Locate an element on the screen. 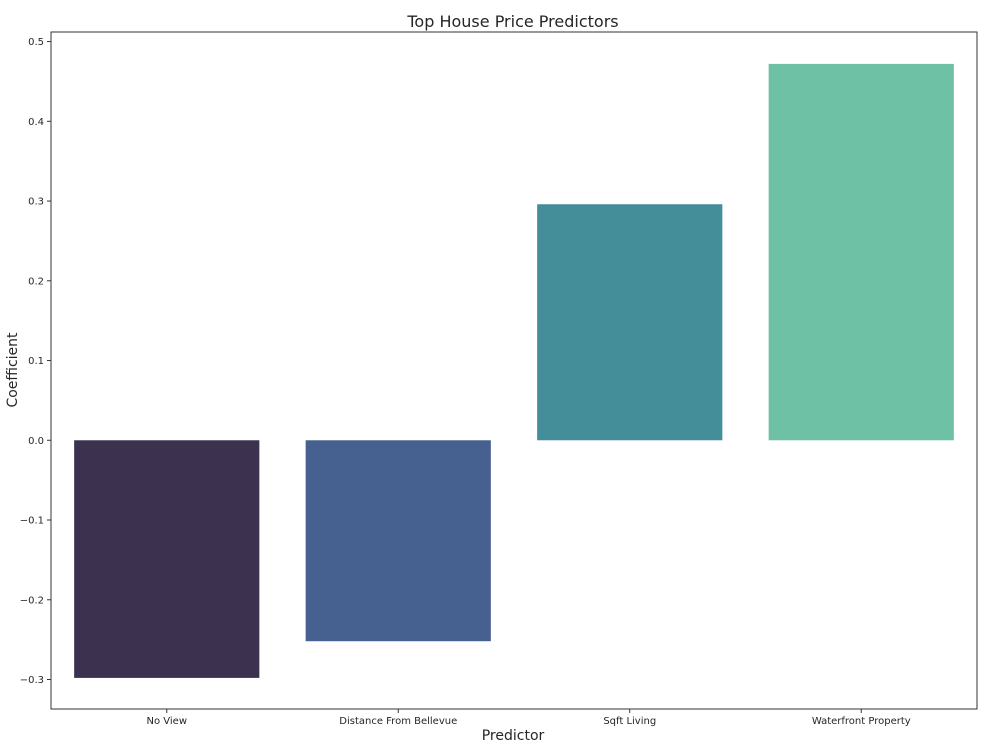 Image resolution: width=1000 pixels, height=744 pixels. chart-title: Top House Price Predictors is located at coordinates (512, 21).